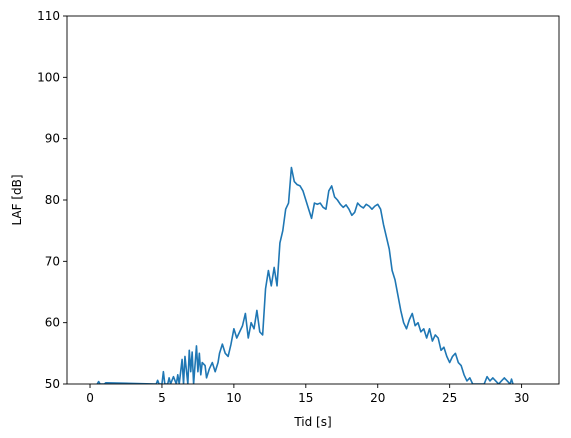 The width and height of the screenshot is (571, 438). Describe the element at coordinates (521, 398) in the screenshot. I see `x-tick-label: 30` at that location.